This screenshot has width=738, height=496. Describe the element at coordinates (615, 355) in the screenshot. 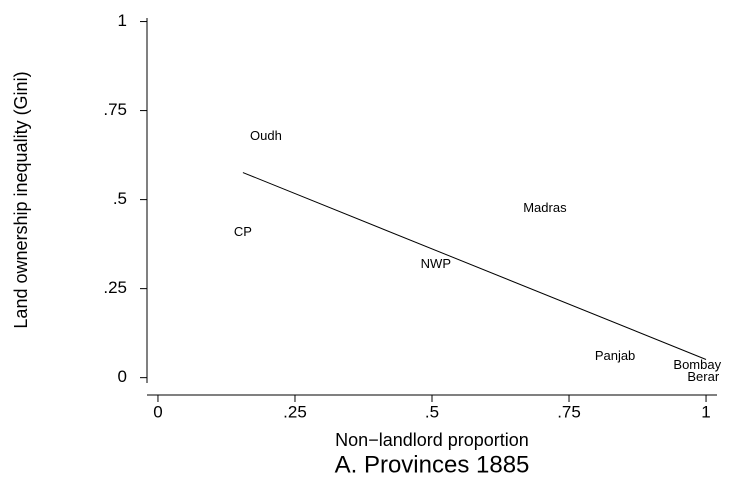

I see `point-label: Panjab` at that location.